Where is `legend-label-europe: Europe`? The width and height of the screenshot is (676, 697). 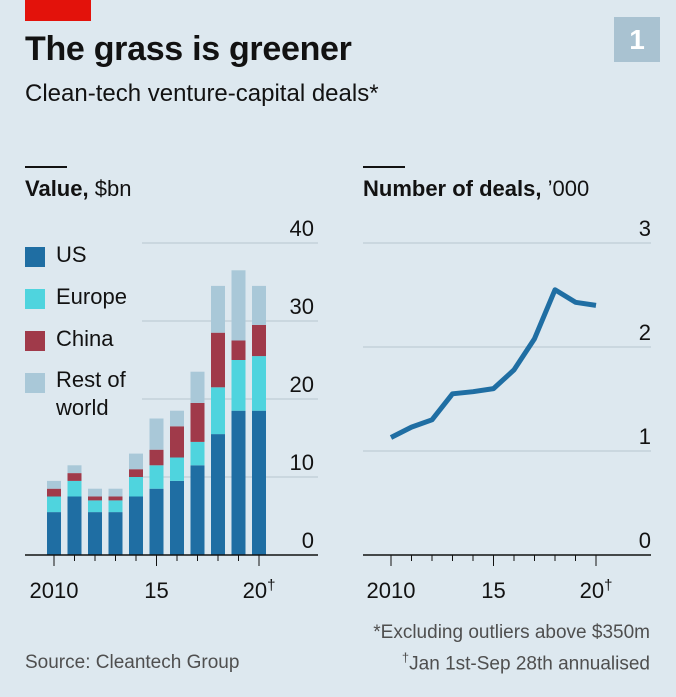 legend-label-europe: Europe is located at coordinates (91, 296).